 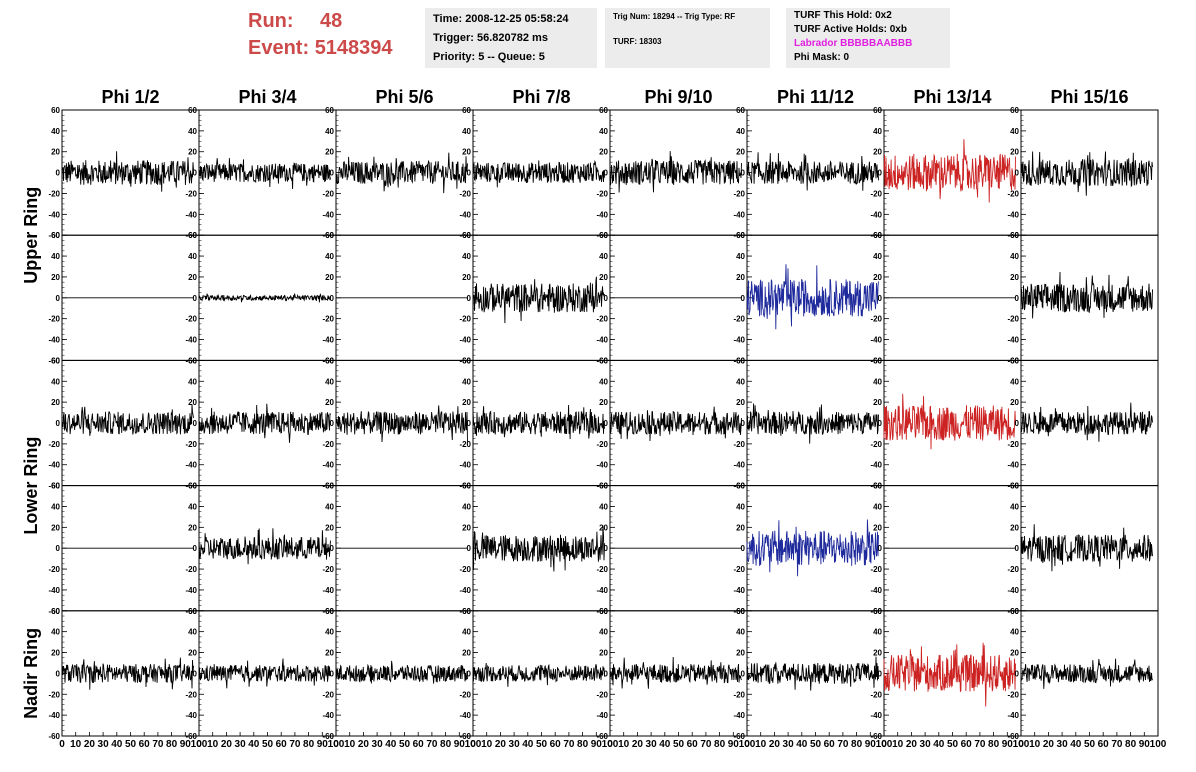 What do you see at coordinates (876, 214) in the screenshot?
I see `ytick-label-r1-c7-1: -40` at bounding box center [876, 214].